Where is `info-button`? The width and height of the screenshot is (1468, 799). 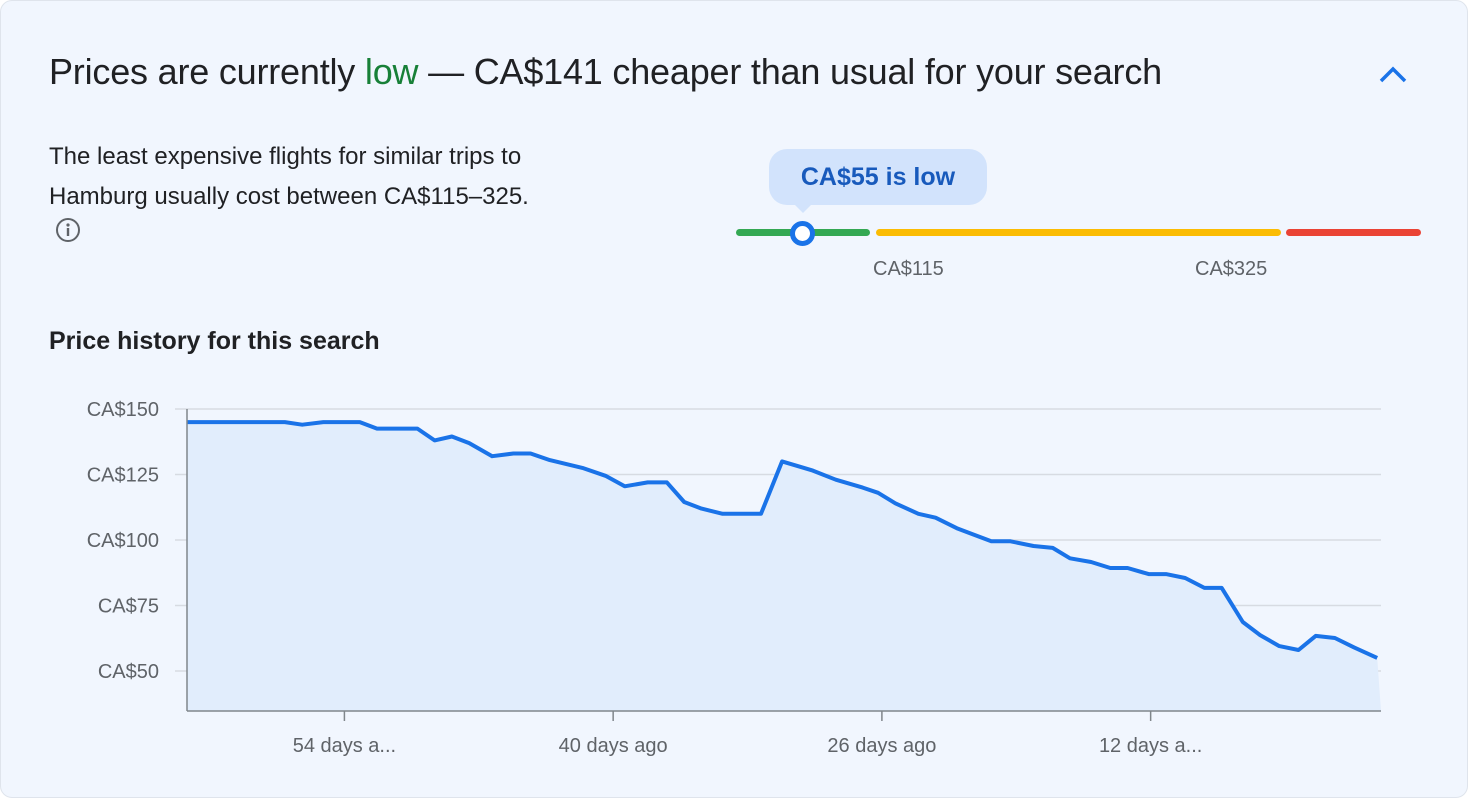
info-button is located at coordinates (68, 236).